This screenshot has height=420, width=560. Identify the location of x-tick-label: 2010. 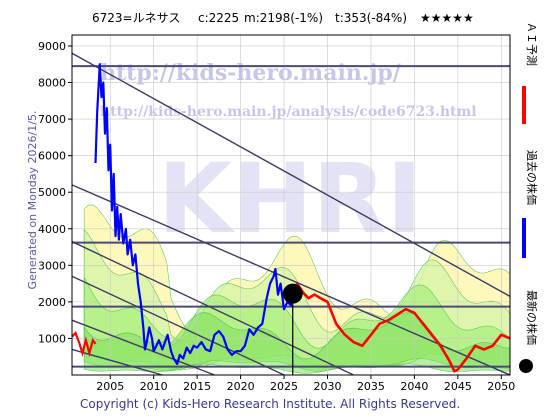
(154, 386).